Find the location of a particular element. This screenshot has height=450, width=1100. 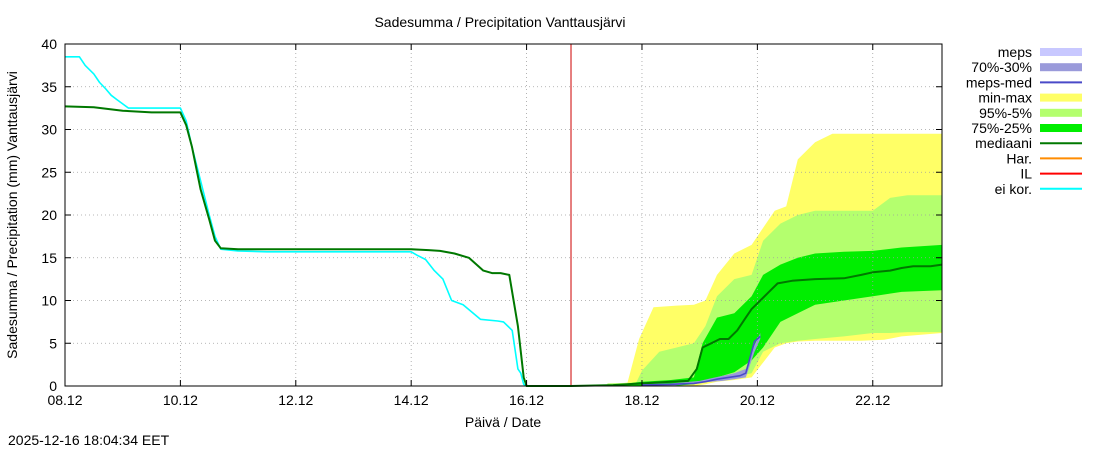

legend-label-meps: meps is located at coordinates (1015, 52).